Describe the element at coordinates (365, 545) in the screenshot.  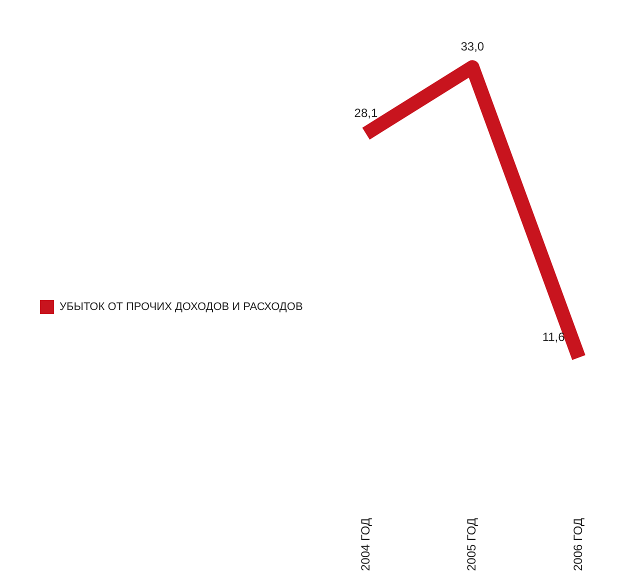
I see `x-tick-label: 2004 ГОД` at that location.